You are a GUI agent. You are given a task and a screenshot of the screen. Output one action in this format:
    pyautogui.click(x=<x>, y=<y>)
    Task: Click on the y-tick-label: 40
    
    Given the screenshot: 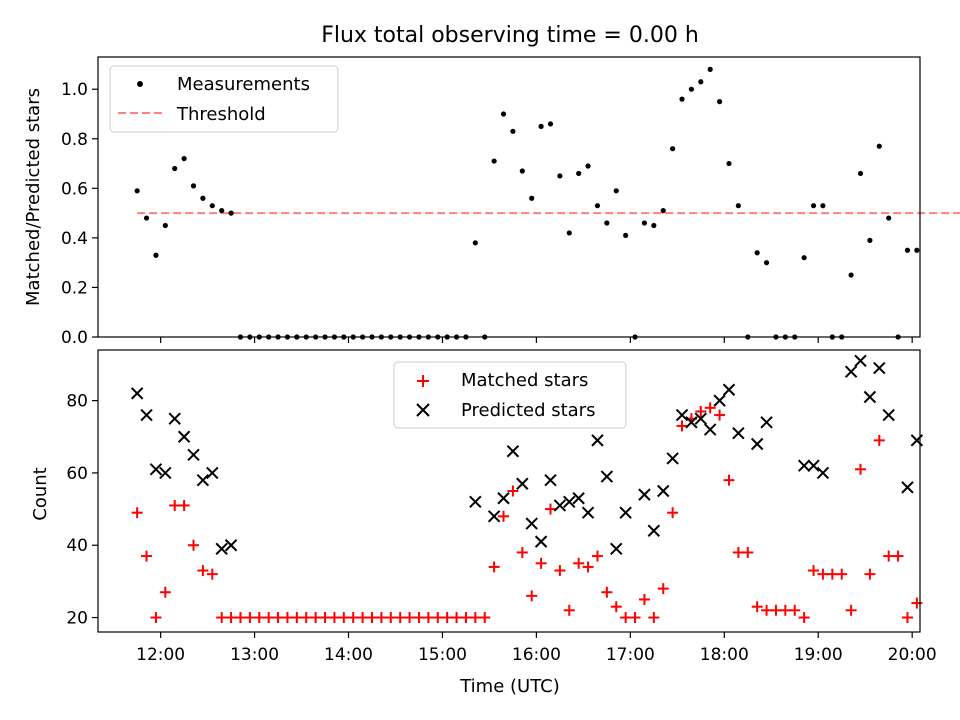 What is the action you would take?
    pyautogui.click(x=77, y=546)
    